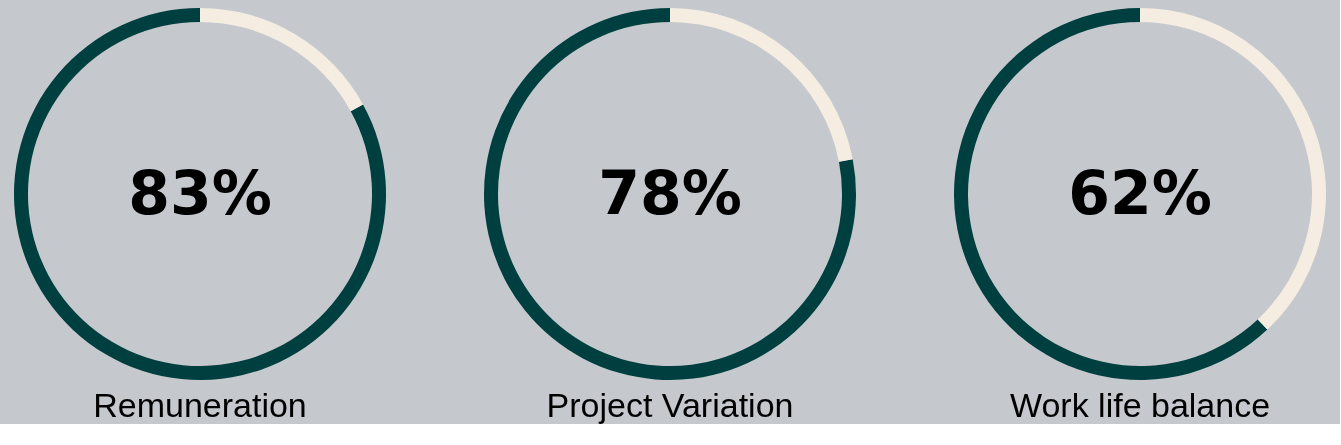  I want to click on text: 78%, so click(670, 193).